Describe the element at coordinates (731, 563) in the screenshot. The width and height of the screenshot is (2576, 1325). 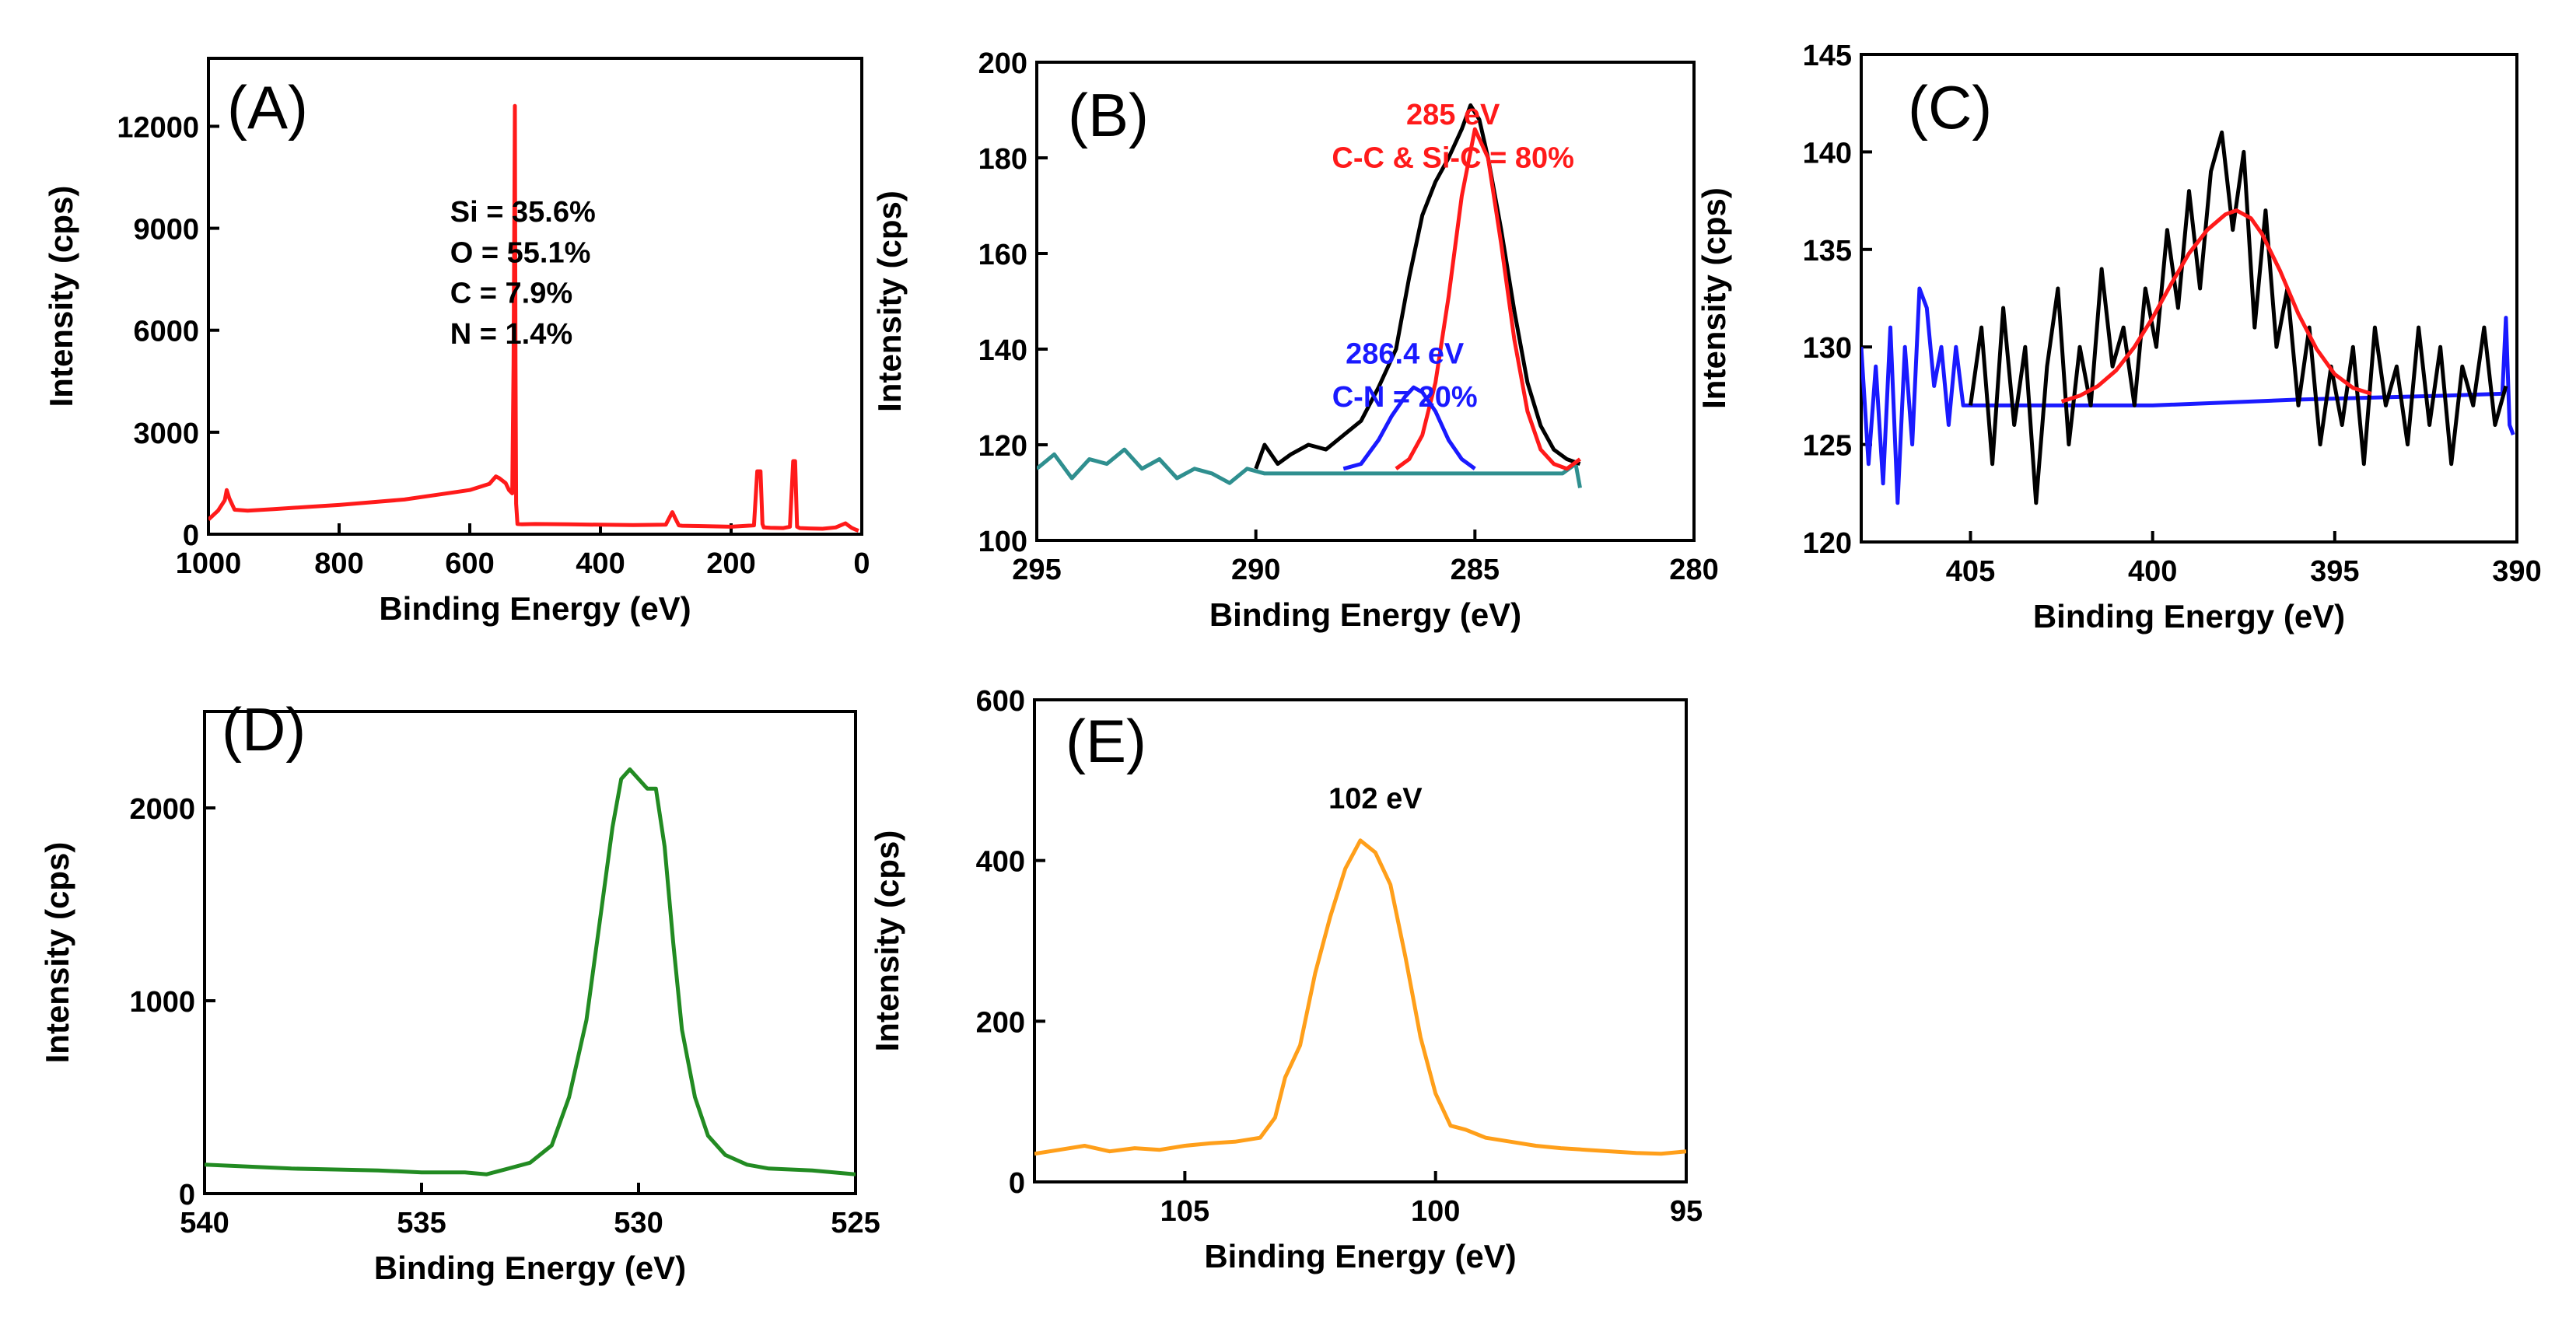
I see `x-tick-label-a-4: 200` at that location.